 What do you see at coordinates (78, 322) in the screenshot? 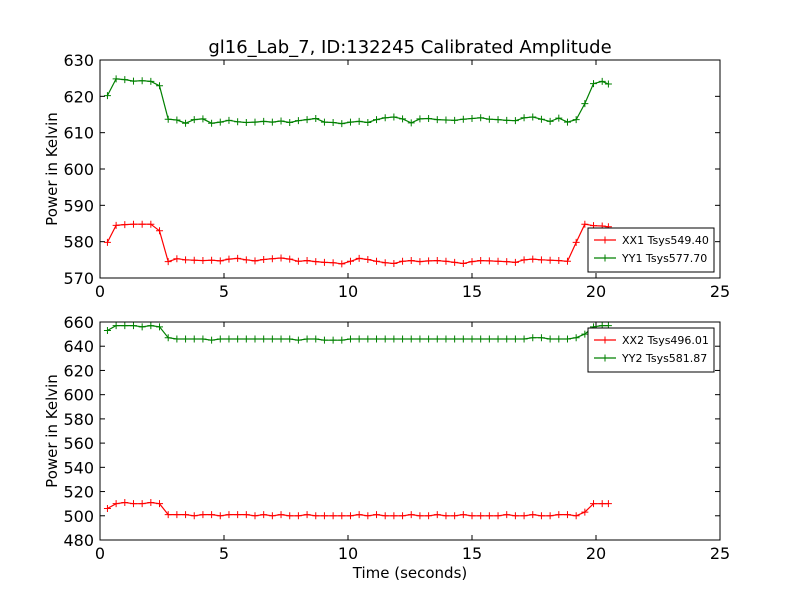
I see `y-tick-label: 660` at bounding box center [78, 322].